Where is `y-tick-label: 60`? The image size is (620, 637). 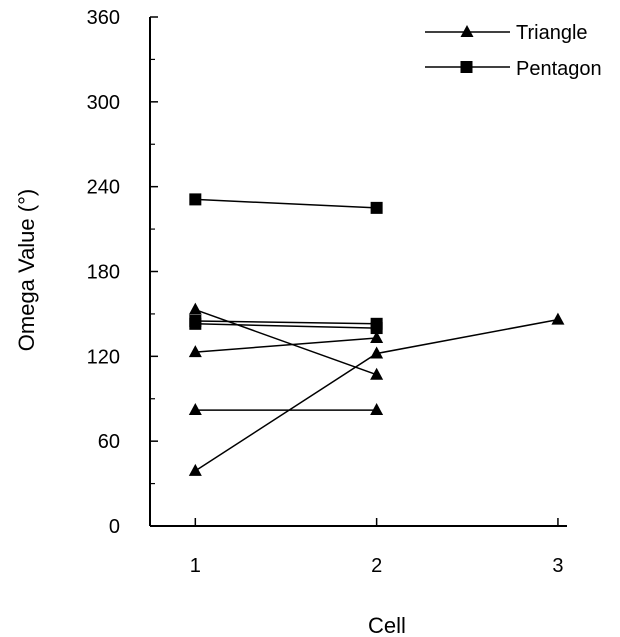
y-tick-label: 60 is located at coordinates (109, 442).